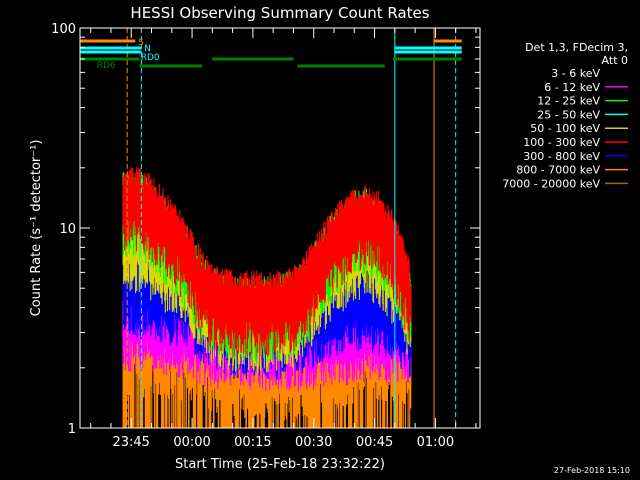 The height and width of the screenshot is (480, 640). What do you see at coordinates (561, 156) in the screenshot?
I see `legend-label: 300 - 800 keV` at bounding box center [561, 156].